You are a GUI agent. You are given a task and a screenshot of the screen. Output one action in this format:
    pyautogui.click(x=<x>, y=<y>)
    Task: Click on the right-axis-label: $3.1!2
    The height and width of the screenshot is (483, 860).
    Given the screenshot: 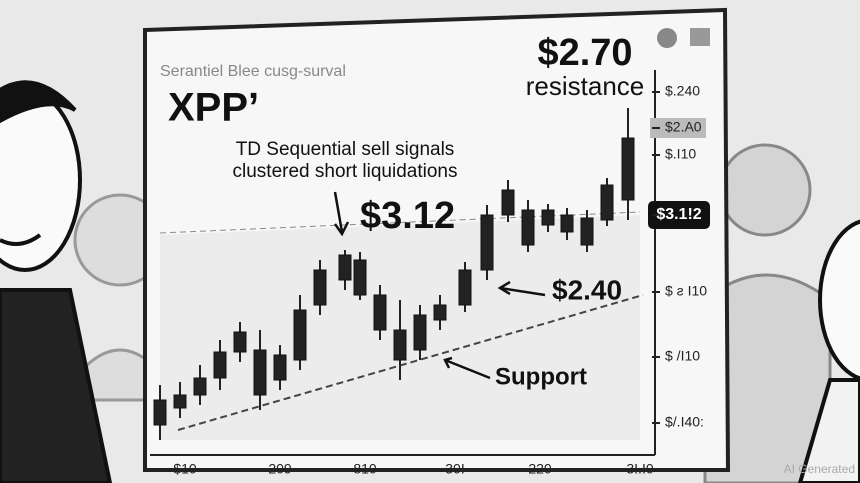 What is the action you would take?
    pyautogui.click(x=678, y=214)
    